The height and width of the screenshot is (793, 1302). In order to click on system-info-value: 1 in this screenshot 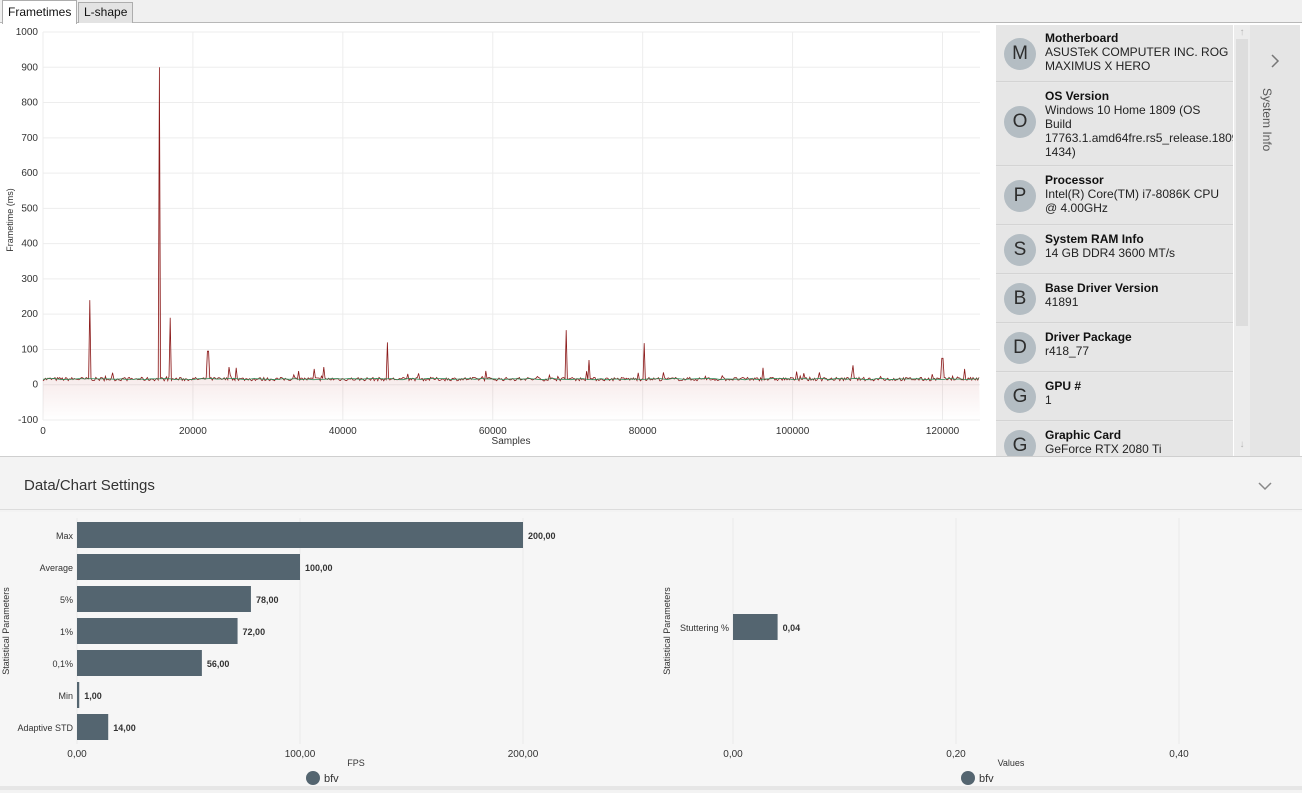, I will do `click(1048, 400)`.